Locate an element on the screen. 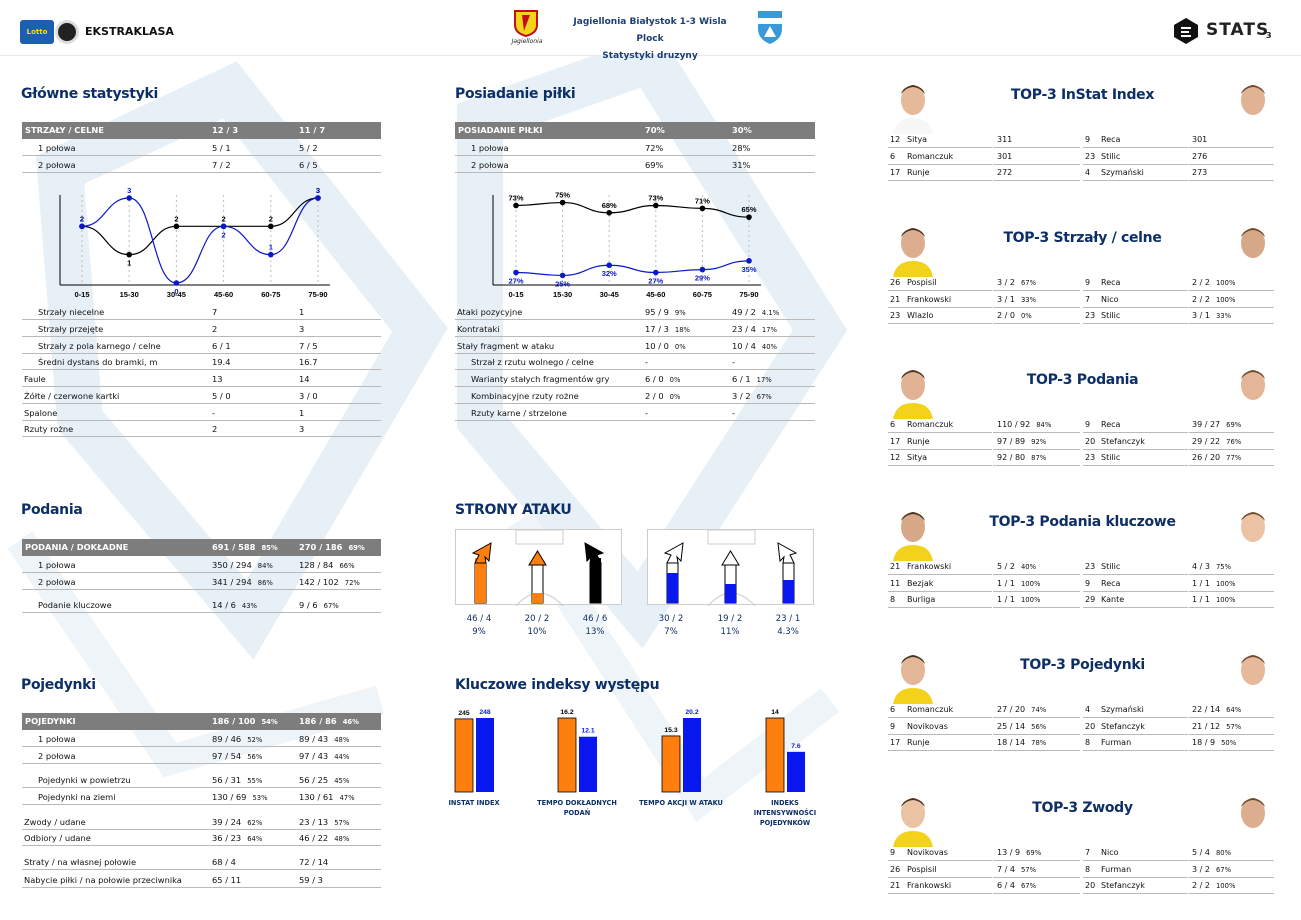 Image resolution: width=1301 pixels, height=920 pixels. row-home: 6 / 0 0% is located at coordinates (663, 379).